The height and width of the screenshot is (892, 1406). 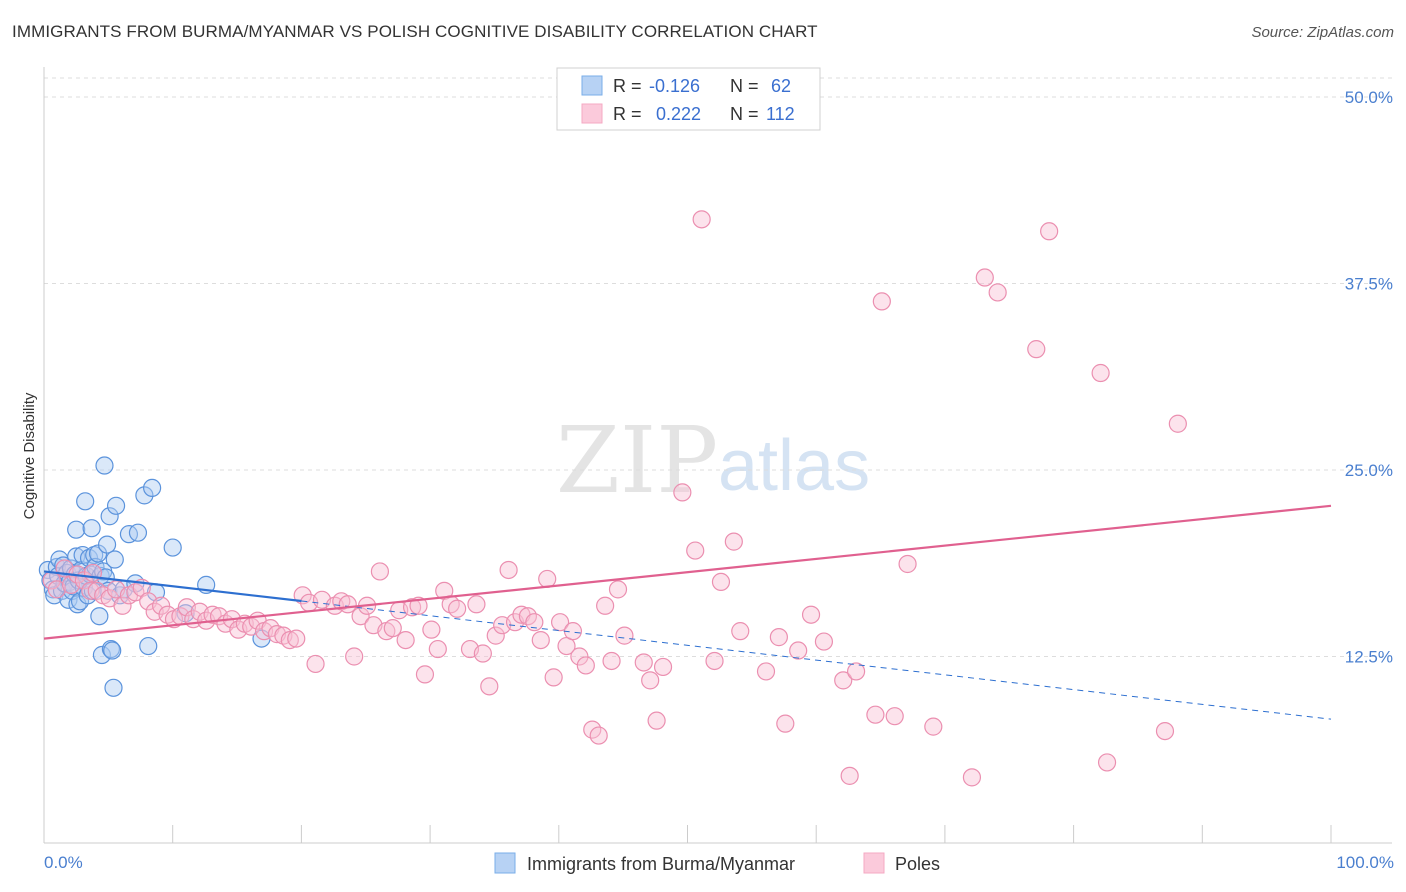 What do you see at coordinates (781, 86) in the screenshot?
I see `legend-n-value-burma: 62` at bounding box center [781, 86].